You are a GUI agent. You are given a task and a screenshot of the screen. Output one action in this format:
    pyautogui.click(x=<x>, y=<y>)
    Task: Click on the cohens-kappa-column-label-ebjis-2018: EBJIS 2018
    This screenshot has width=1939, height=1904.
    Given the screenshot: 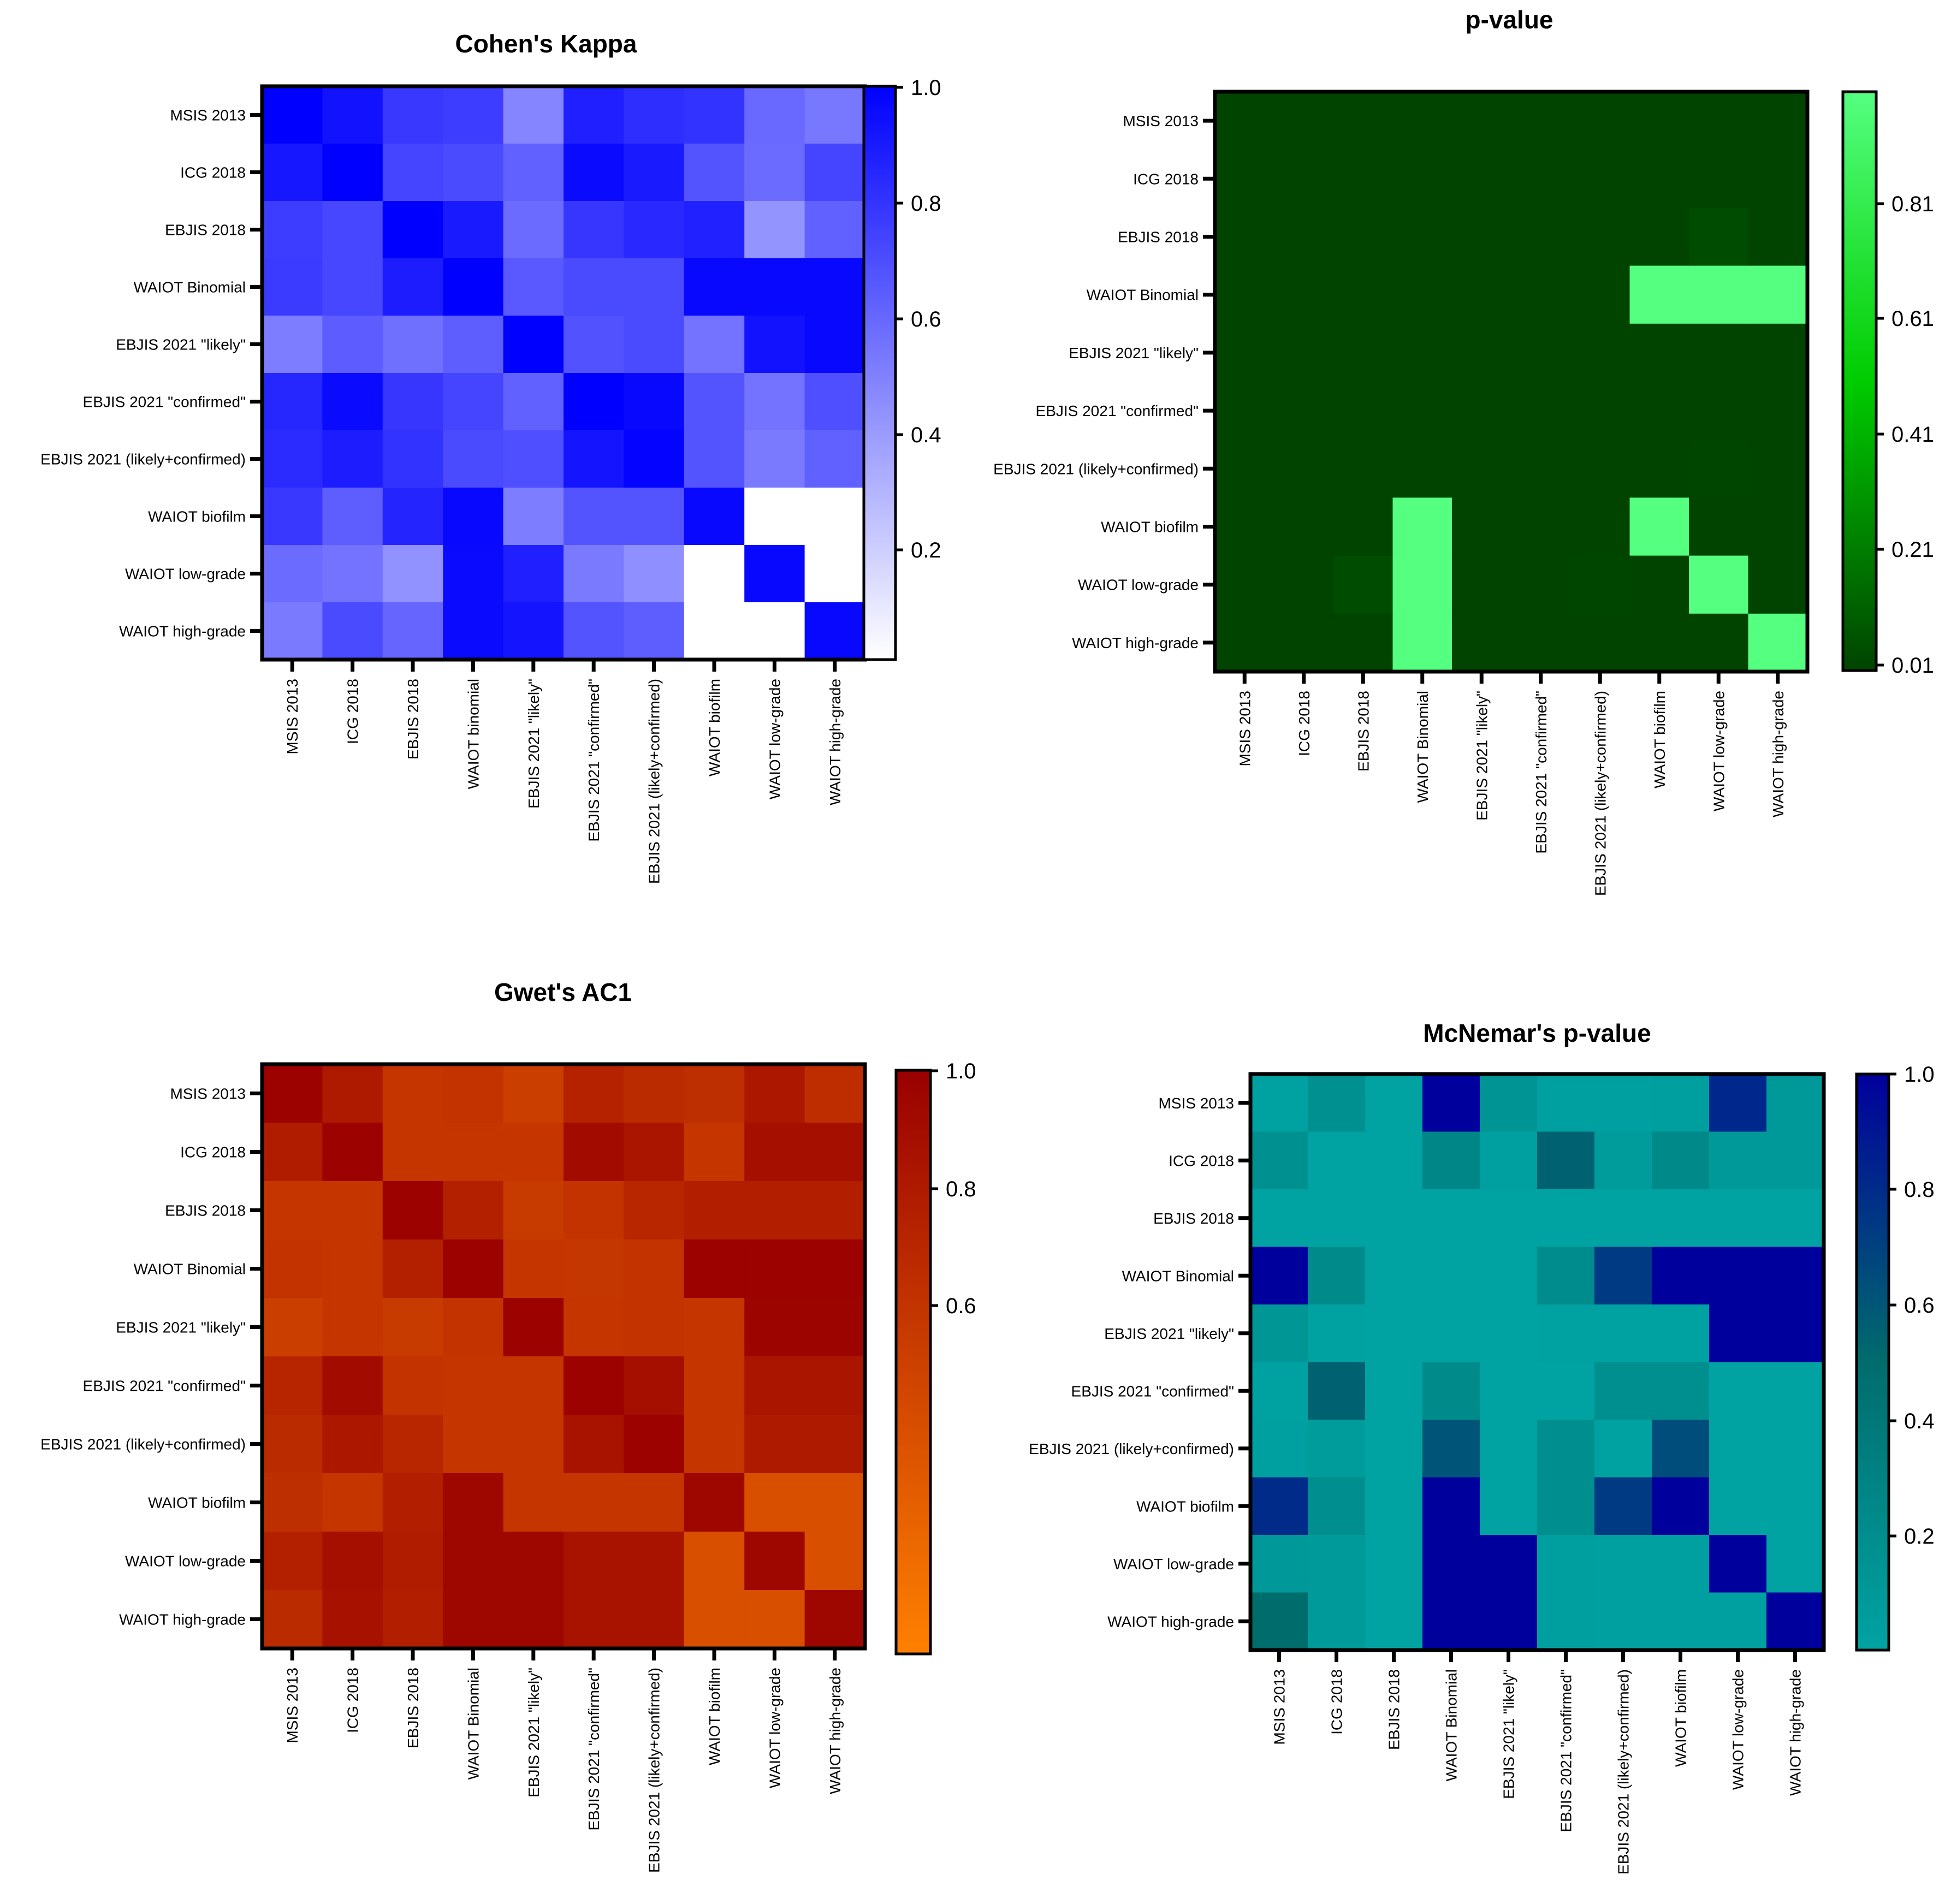 What is the action you would take?
    pyautogui.click(x=413, y=720)
    